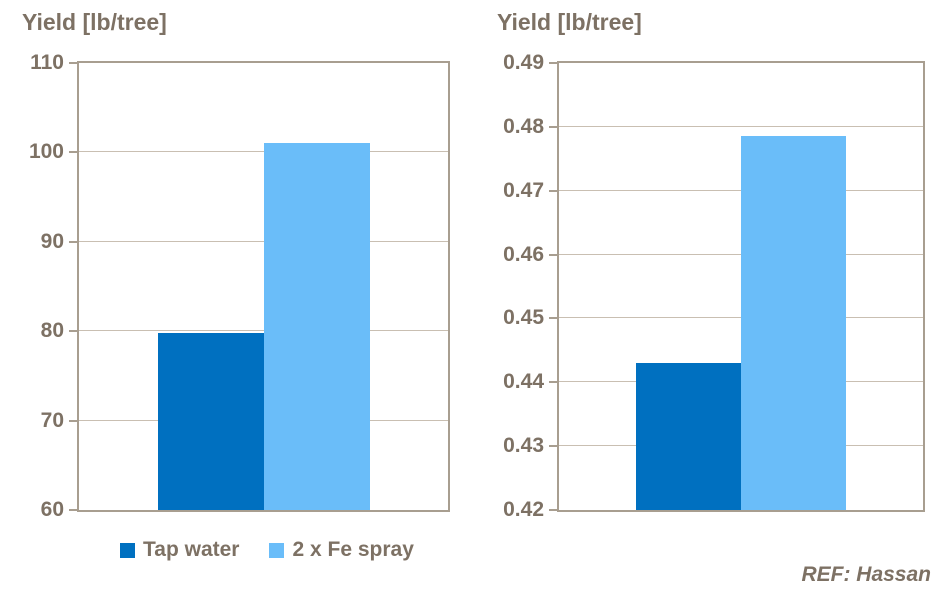 The width and height of the screenshot is (944, 601). What do you see at coordinates (47, 62) in the screenshot?
I see `y-tick-label: 110` at bounding box center [47, 62].